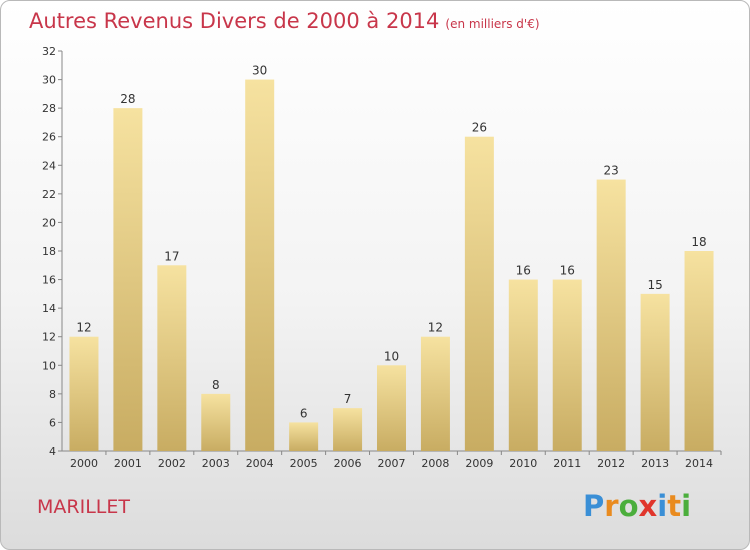 The width and height of the screenshot is (750, 550). What do you see at coordinates (49, 137) in the screenshot?
I see `y-tick-label: 26` at bounding box center [49, 137].